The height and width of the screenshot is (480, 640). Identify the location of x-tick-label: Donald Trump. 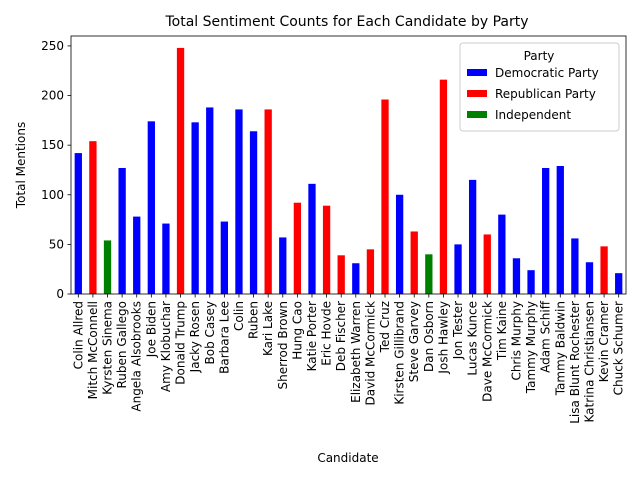
(181, 343).